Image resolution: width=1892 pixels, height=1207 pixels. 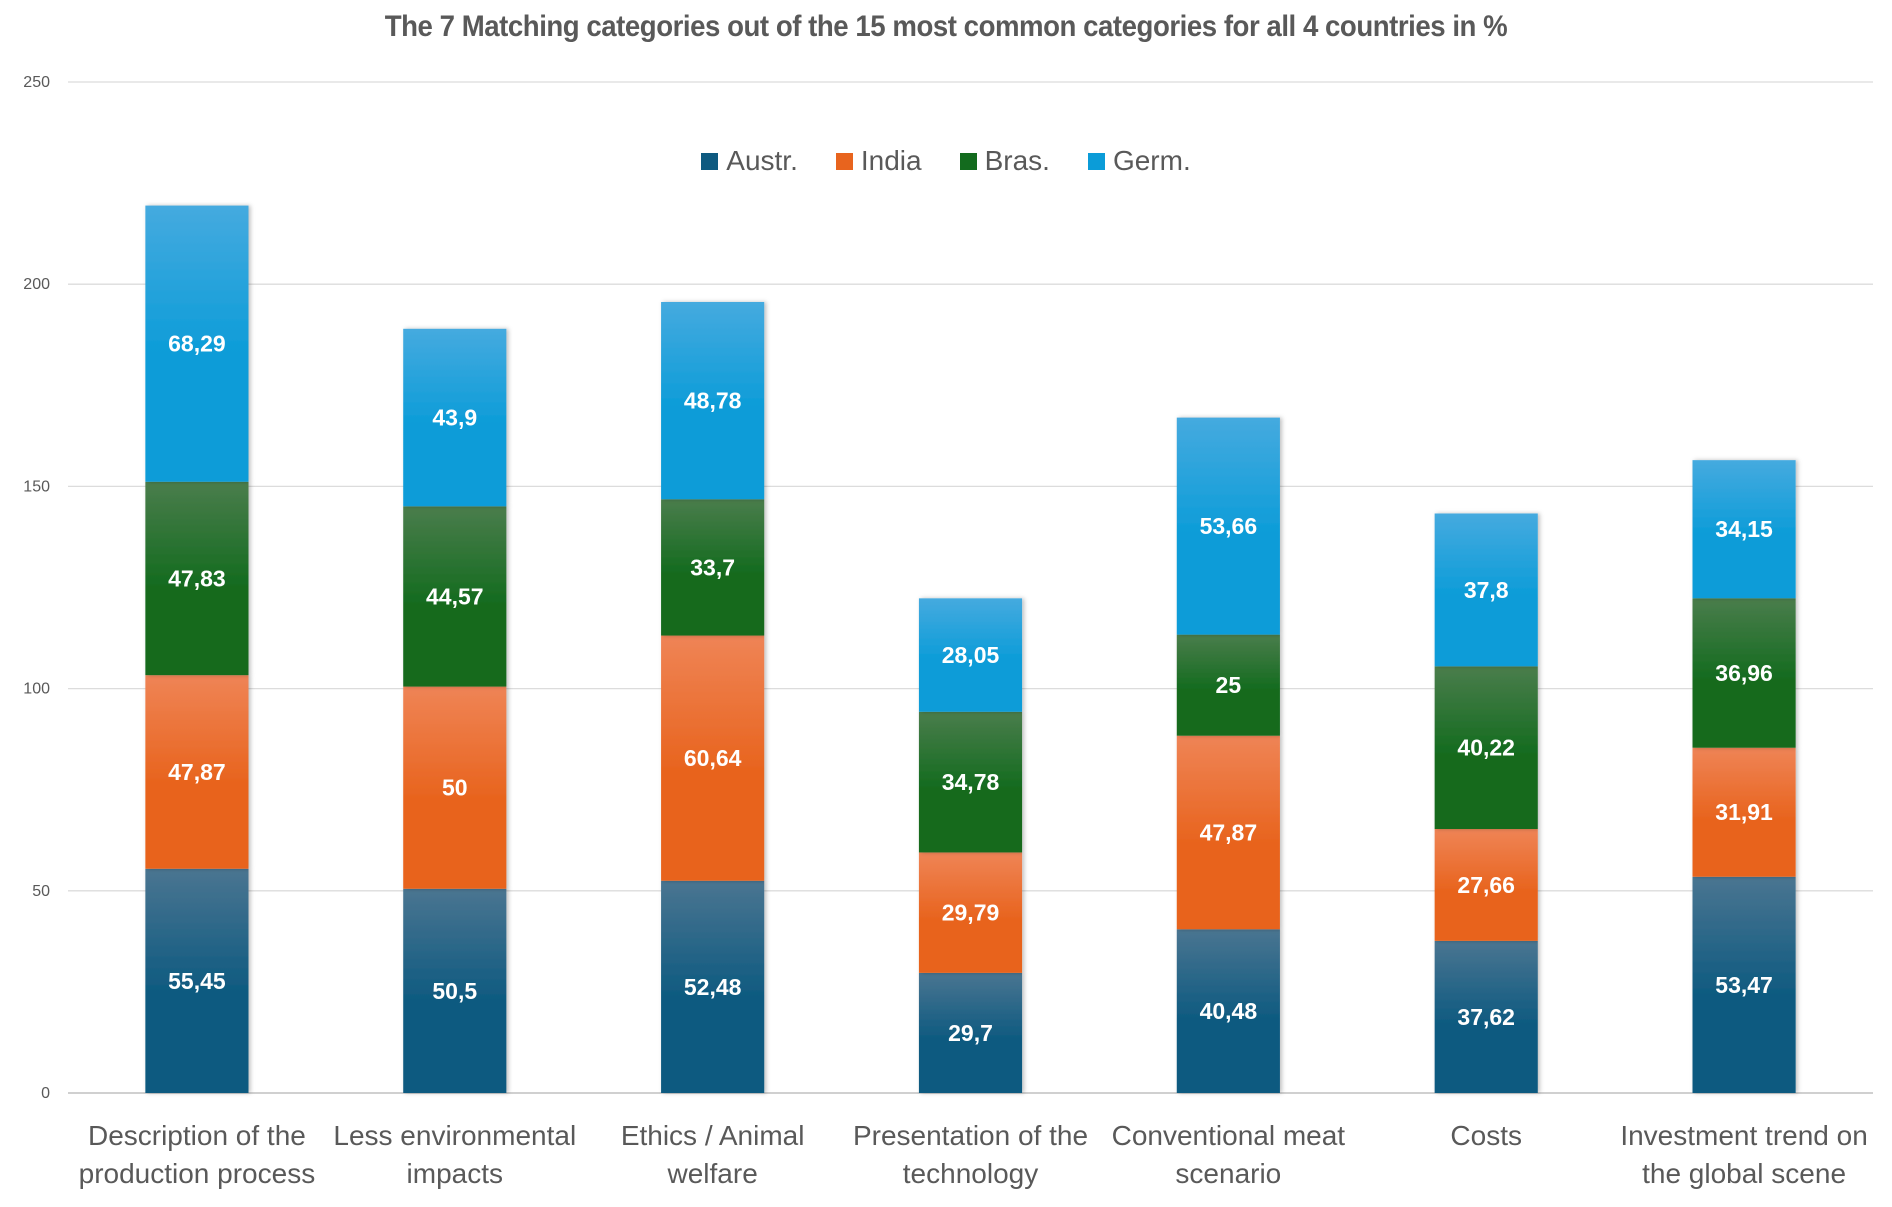 I want to click on x-tick-label: technology, so click(x=970, y=1173).